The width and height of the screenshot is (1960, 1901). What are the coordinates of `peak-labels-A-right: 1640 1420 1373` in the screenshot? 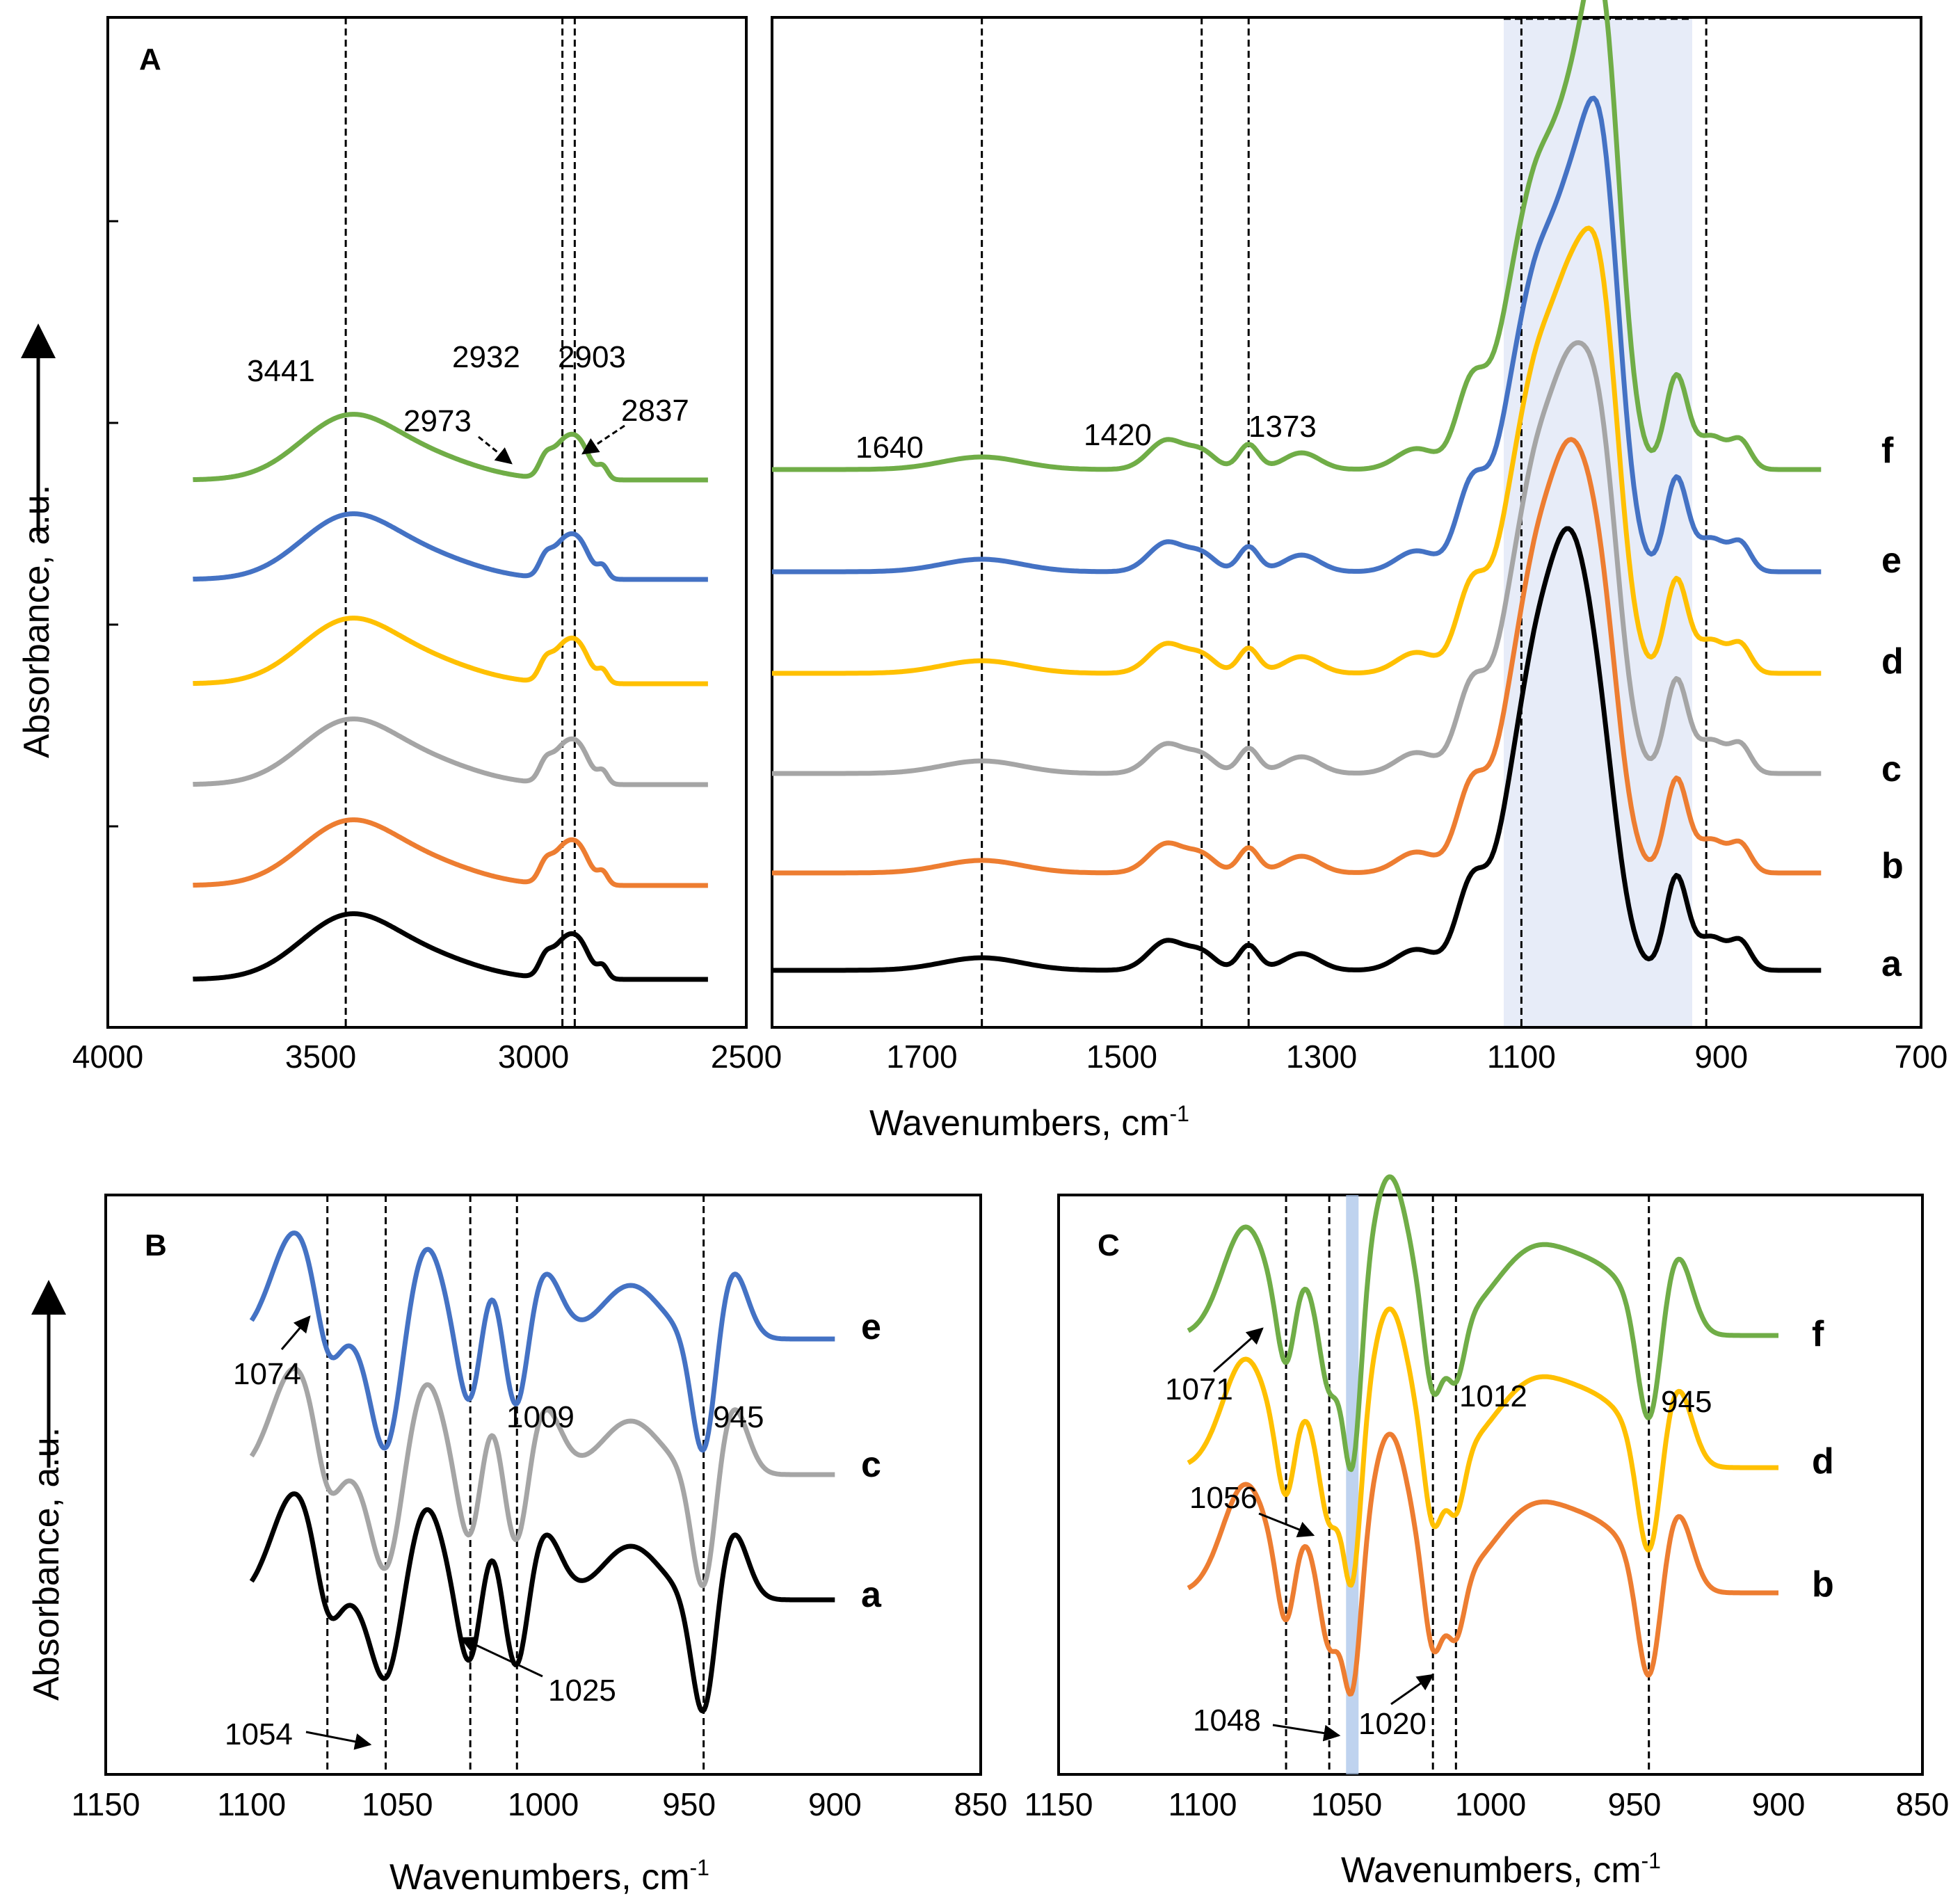 It's located at (1086, 437).